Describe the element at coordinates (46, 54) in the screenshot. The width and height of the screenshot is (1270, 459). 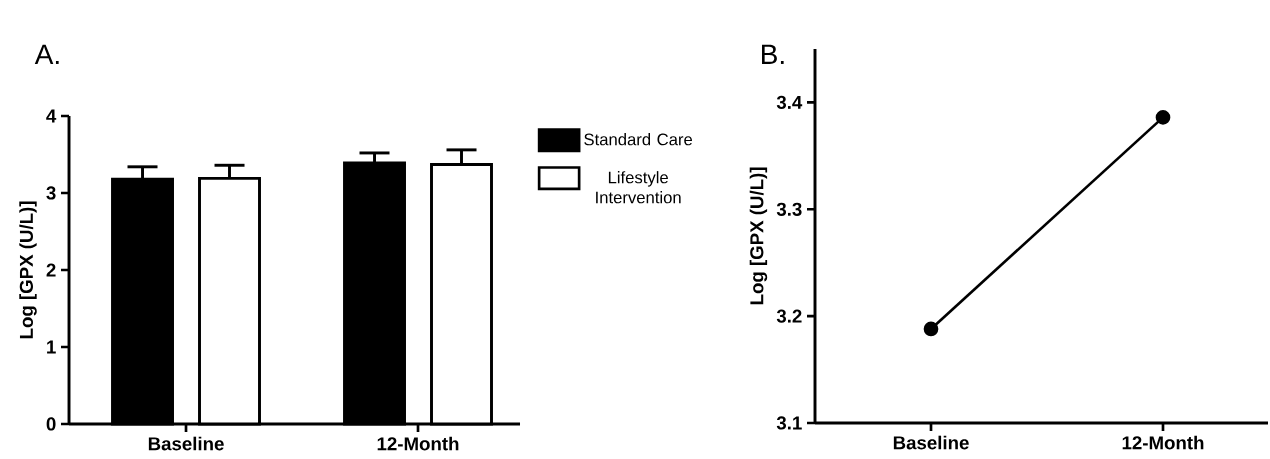
I see `chart-title: A.` at that location.